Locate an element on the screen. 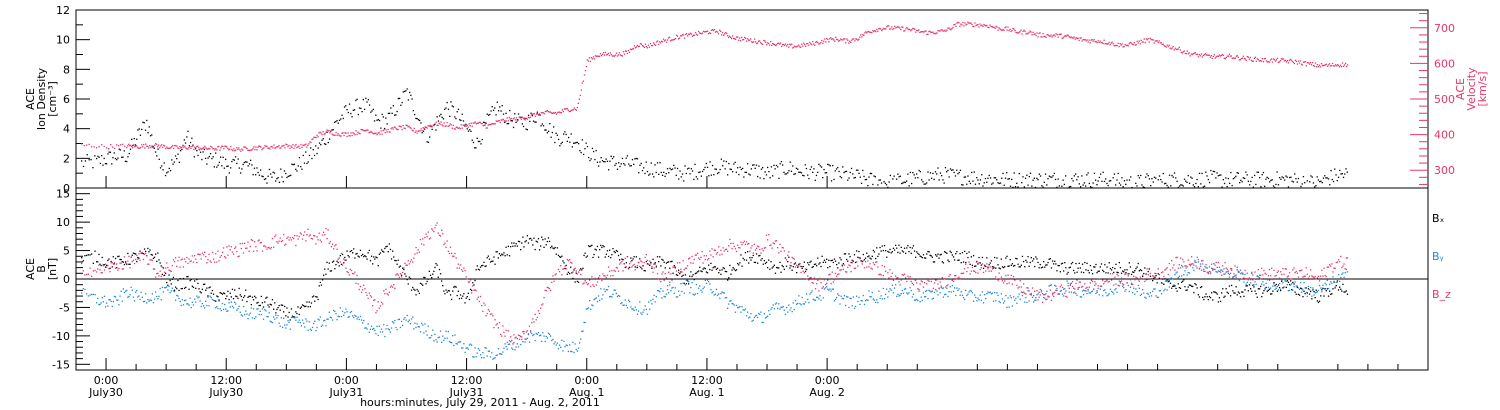 The image size is (1500, 410). density-tick-label: 2 is located at coordinates (66, 158).